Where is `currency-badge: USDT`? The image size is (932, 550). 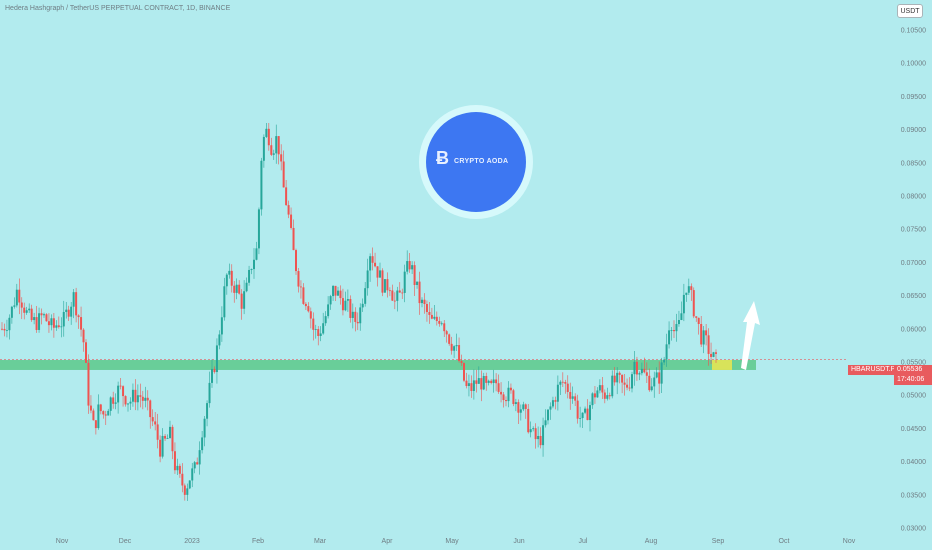
currency-badge: USDT is located at coordinates (910, 11).